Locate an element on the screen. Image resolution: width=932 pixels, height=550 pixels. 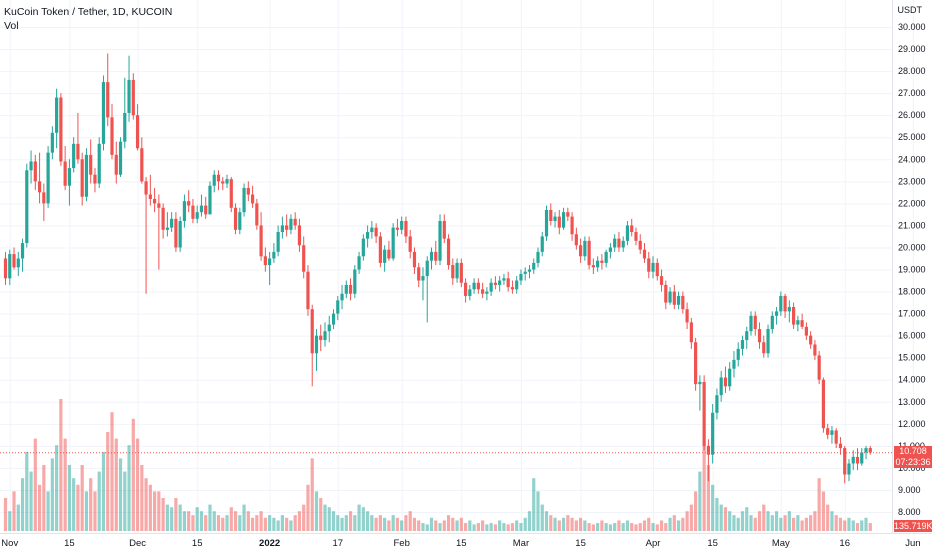
time-tick-label: Jun is located at coordinates (912, 543).